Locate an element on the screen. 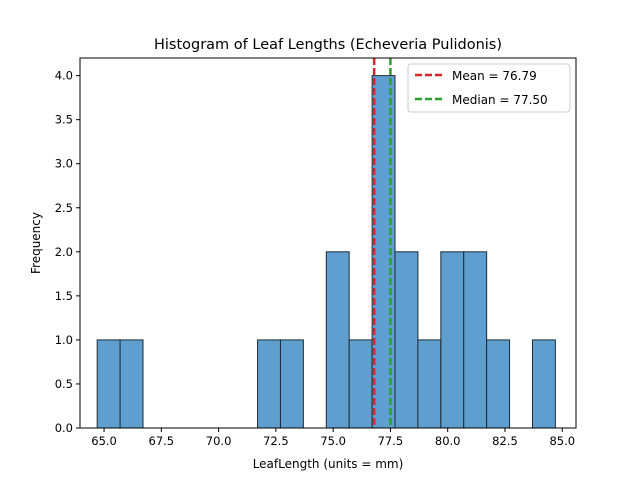 This screenshot has width=640, height=484. y-tick-label: 3.0 is located at coordinates (64, 164).